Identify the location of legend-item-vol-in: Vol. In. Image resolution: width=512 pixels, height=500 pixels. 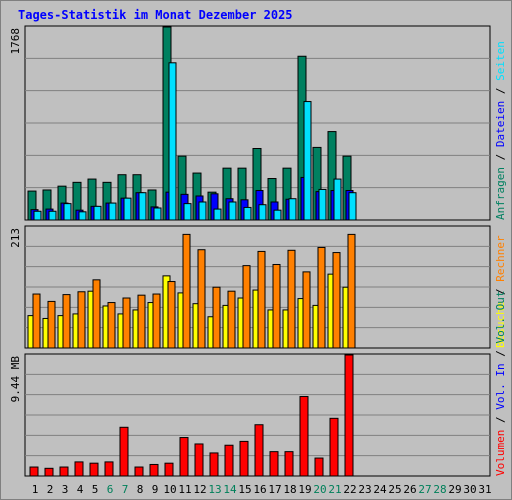
(500, 386).